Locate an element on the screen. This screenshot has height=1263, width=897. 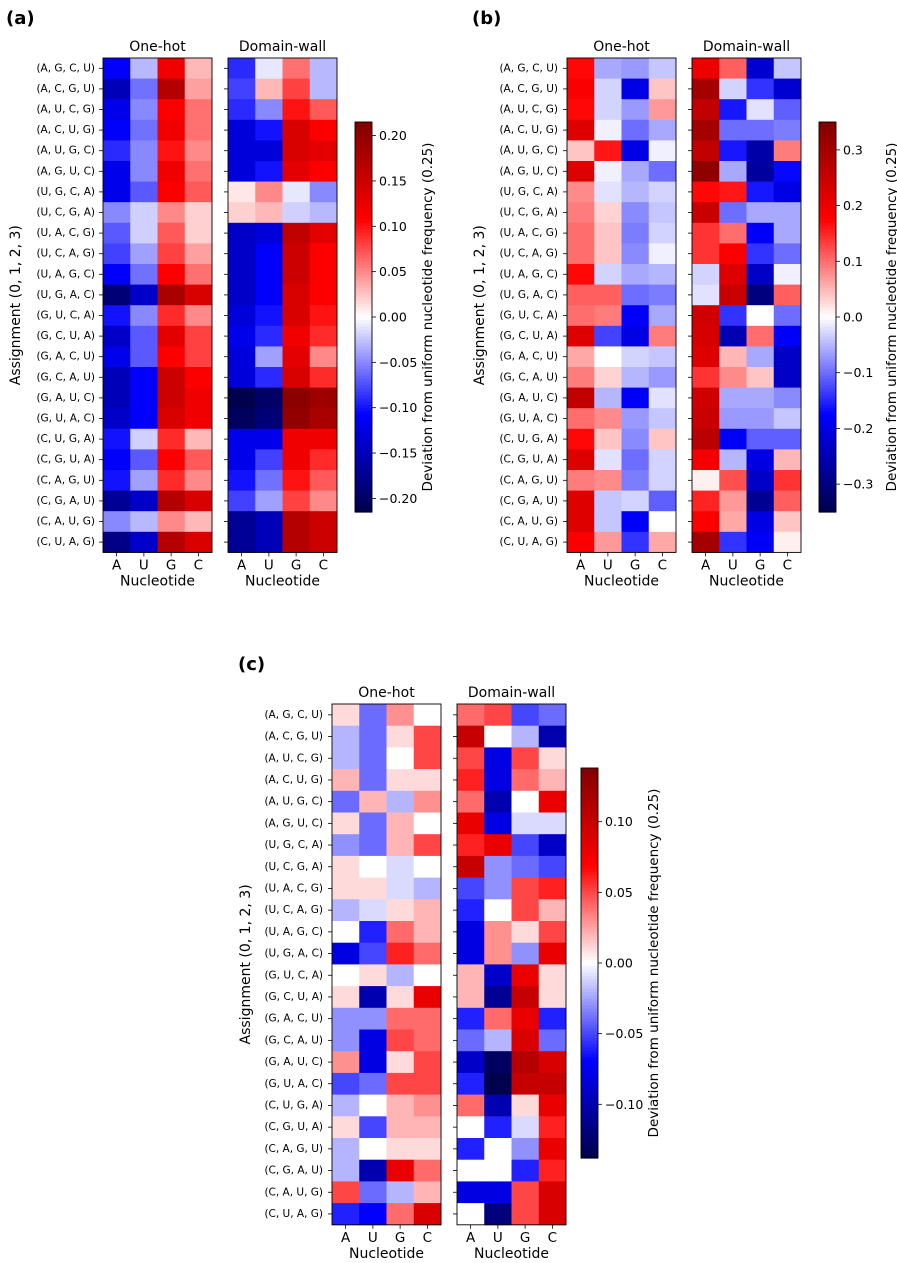
colorbar-tick-label: 0.05 is located at coordinates (619, 892).